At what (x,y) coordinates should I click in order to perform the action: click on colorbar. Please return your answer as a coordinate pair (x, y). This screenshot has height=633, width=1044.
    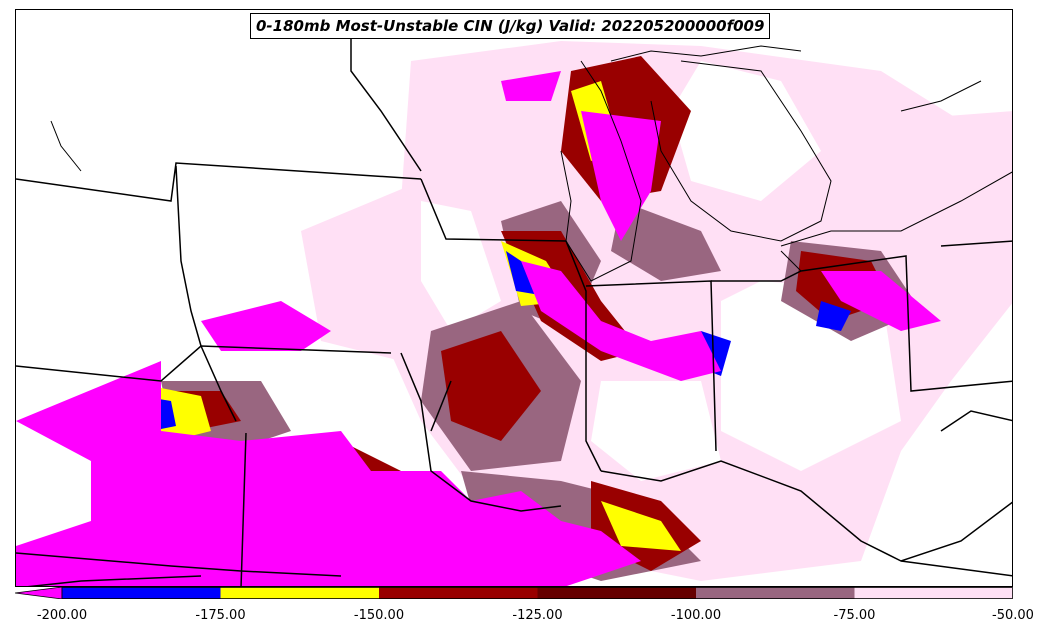
    Looking at the image, I should click on (514, 593).